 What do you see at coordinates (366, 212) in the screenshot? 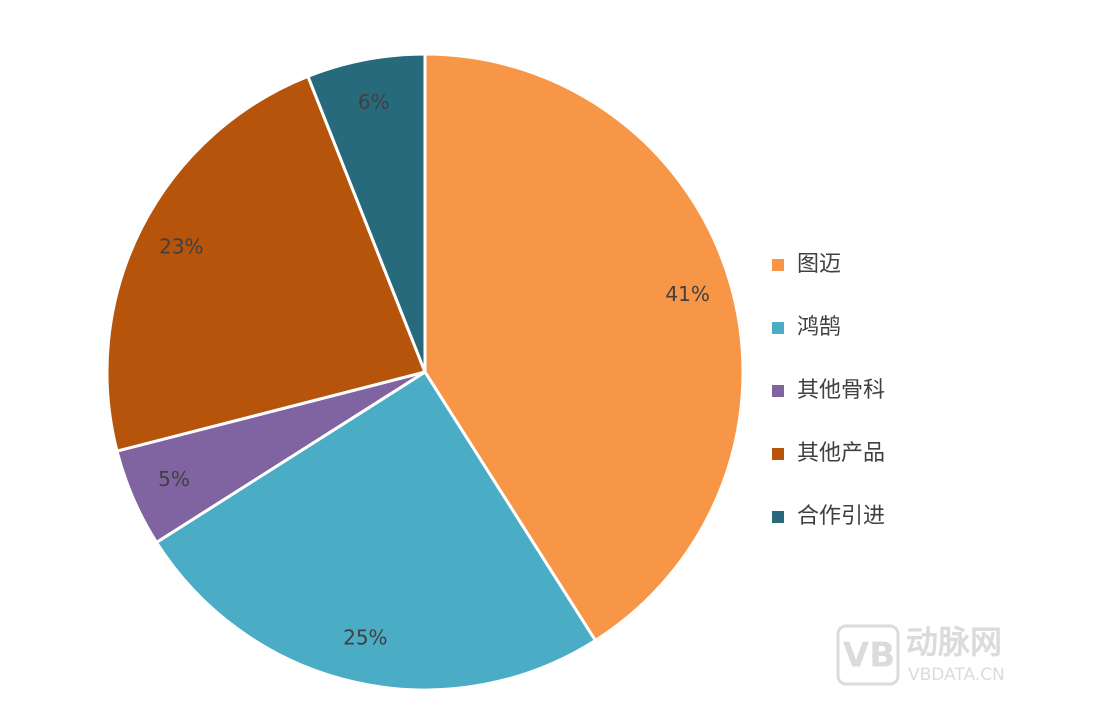
I see `pie-slice` at bounding box center [366, 212].